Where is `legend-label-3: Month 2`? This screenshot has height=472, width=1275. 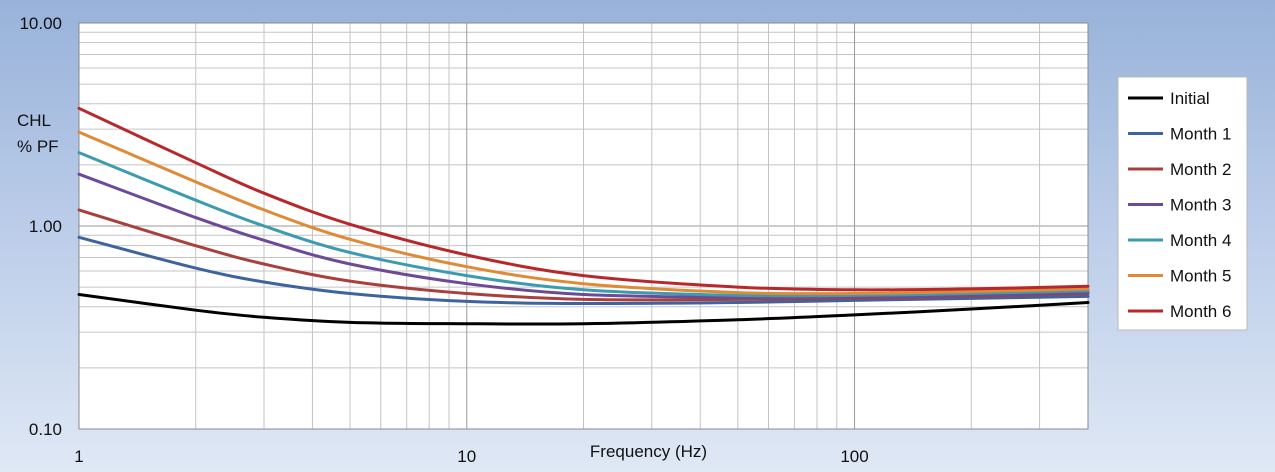 legend-label-3: Month 2 is located at coordinates (1200, 169).